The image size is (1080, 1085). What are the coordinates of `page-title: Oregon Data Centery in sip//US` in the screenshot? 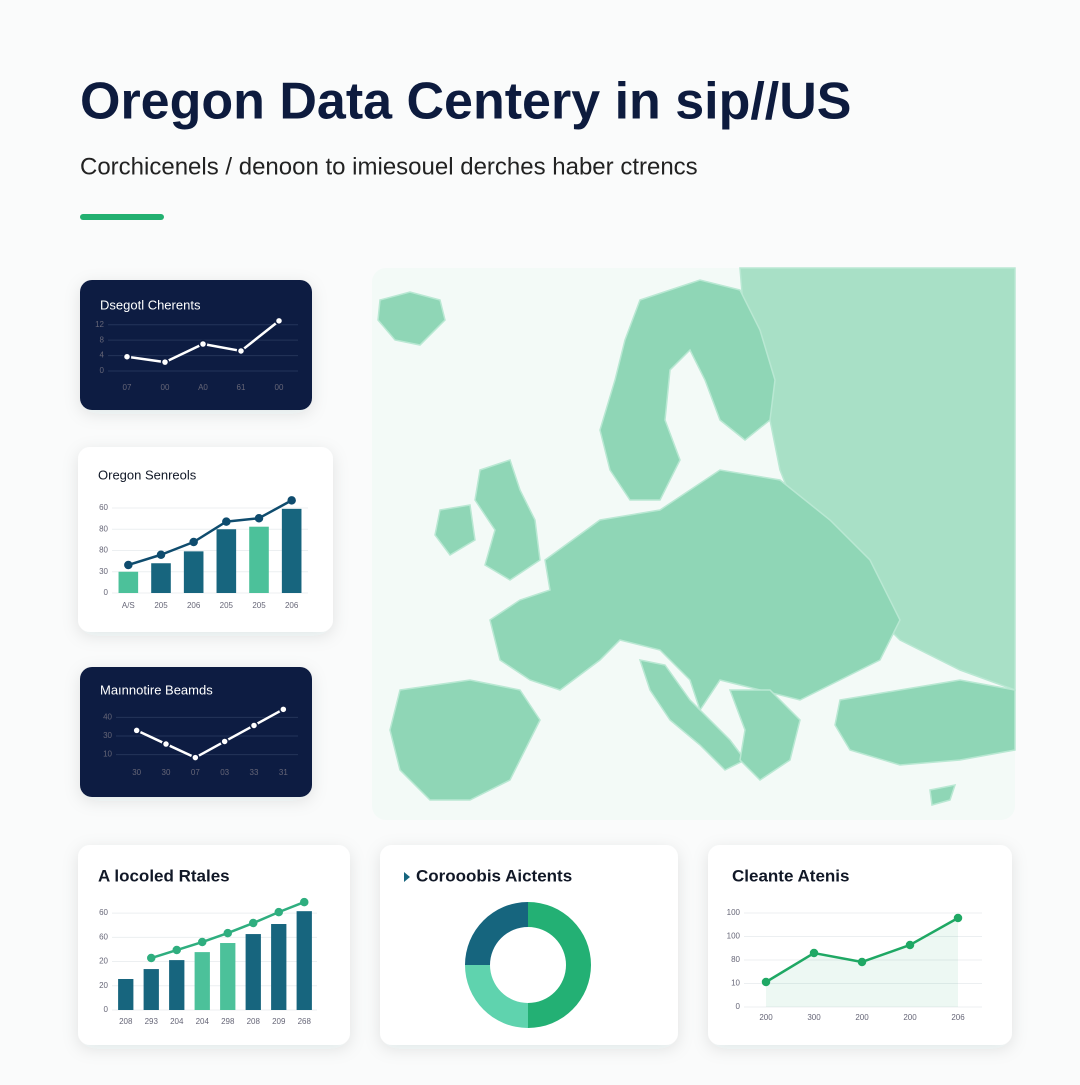 It's located at (466, 102).